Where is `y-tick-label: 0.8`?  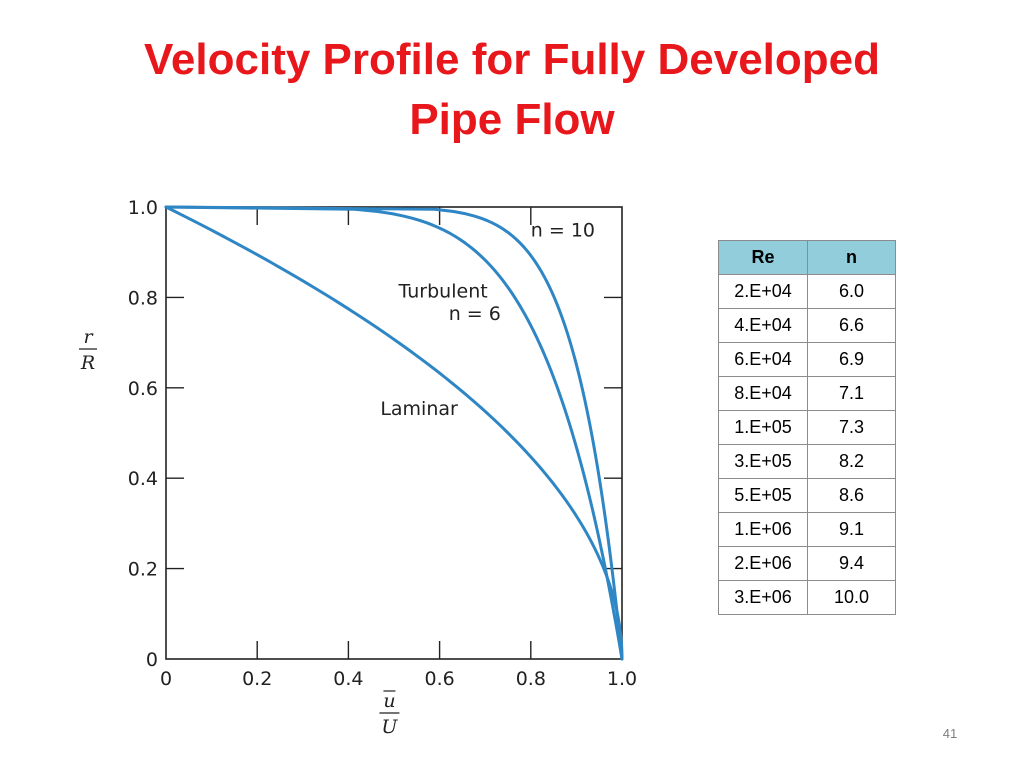 y-tick-label: 0.8 is located at coordinates (143, 298).